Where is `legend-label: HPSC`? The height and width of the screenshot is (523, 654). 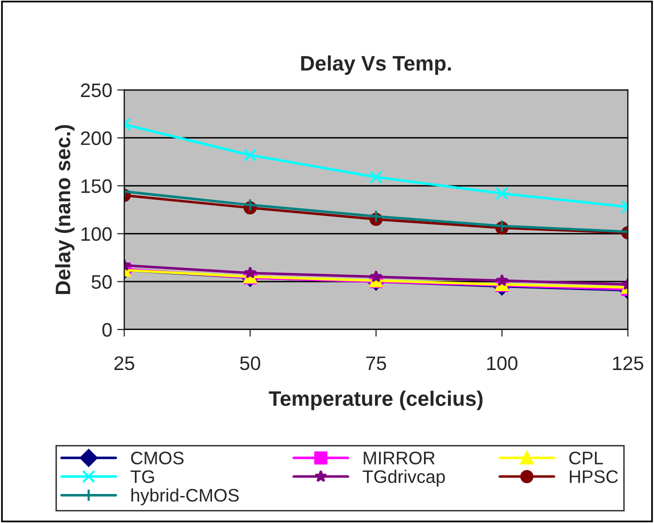
legend-label: HPSC is located at coordinates (594, 477).